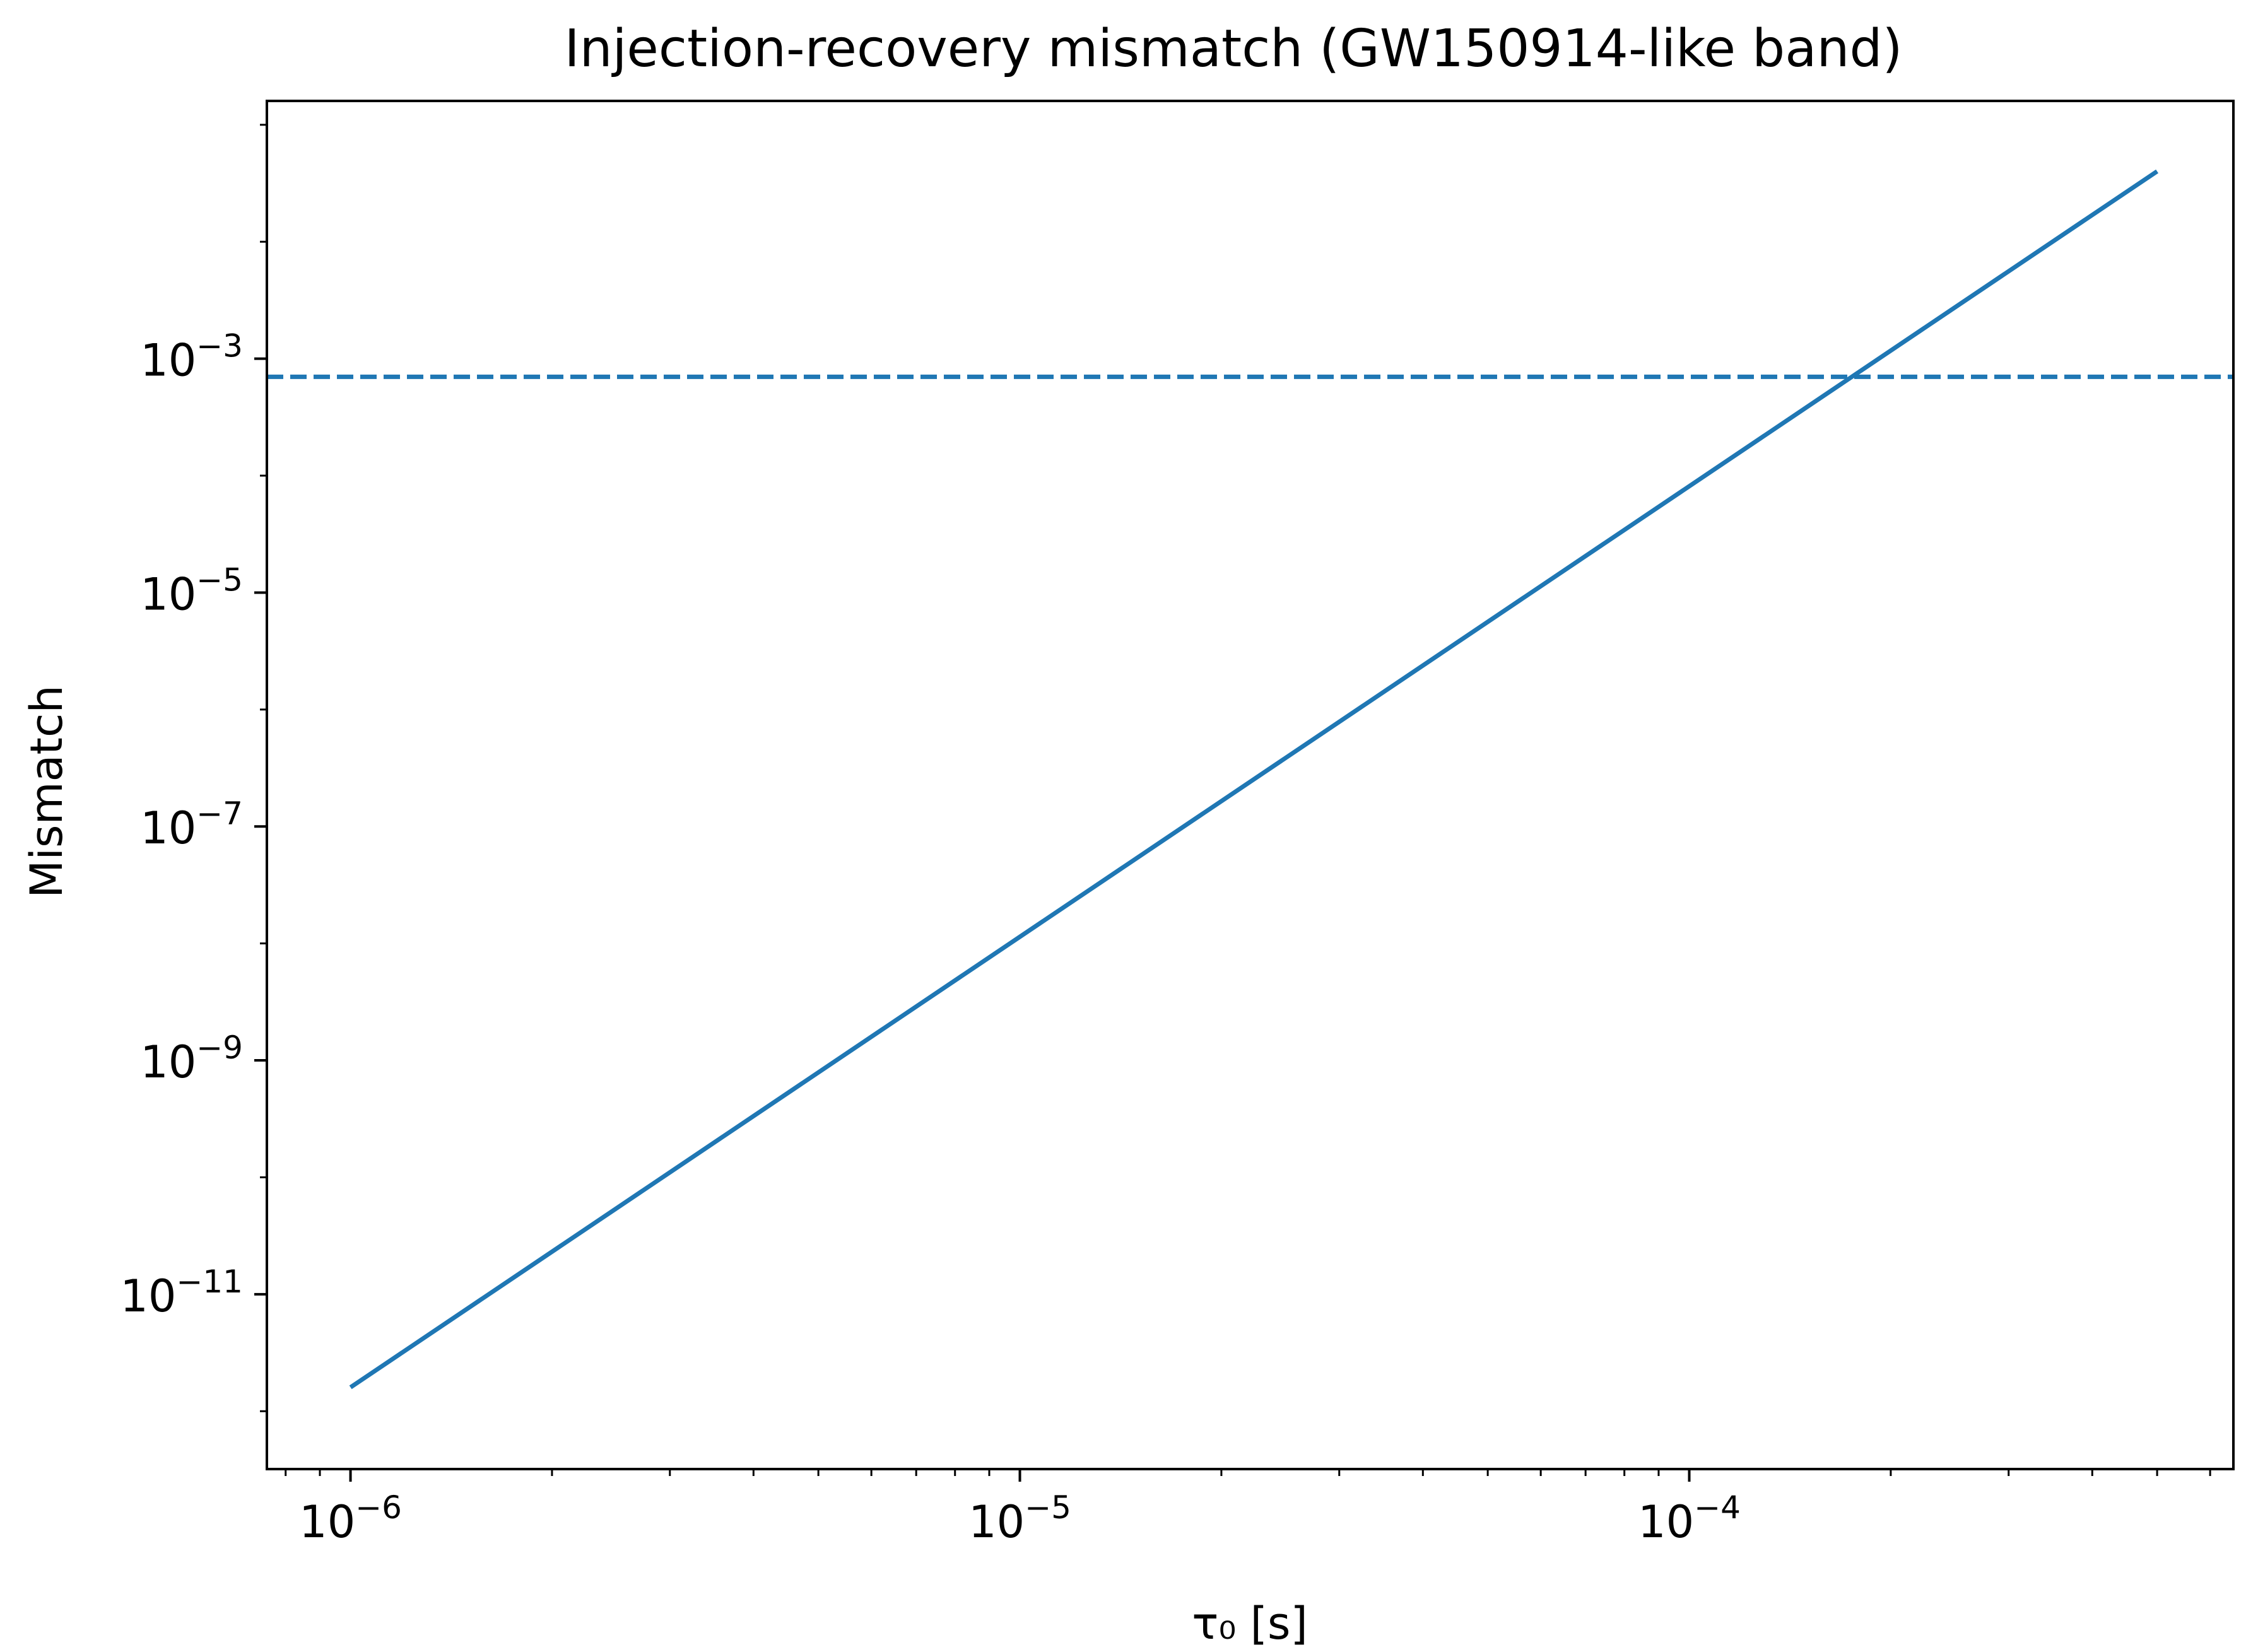  I want to click on y-tick-label: 10⁻³, so click(191, 357).